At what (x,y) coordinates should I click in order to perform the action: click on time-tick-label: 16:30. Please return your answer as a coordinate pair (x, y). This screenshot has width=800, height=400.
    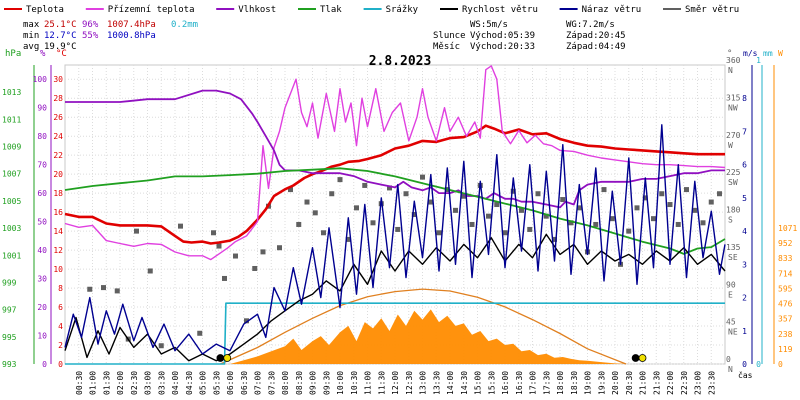
    Looking at the image, I should click on (519, 383).